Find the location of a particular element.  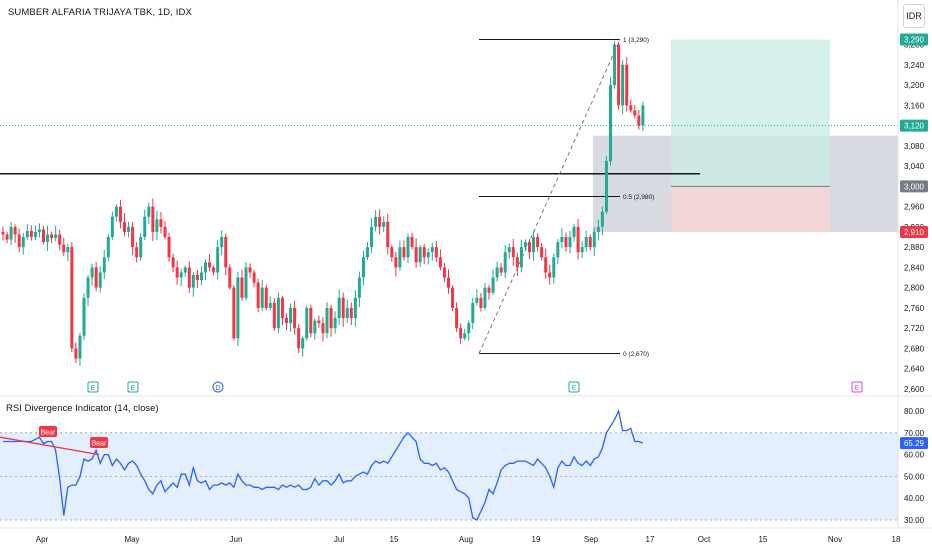

rsi-current-badge is located at coordinates (914, 443).